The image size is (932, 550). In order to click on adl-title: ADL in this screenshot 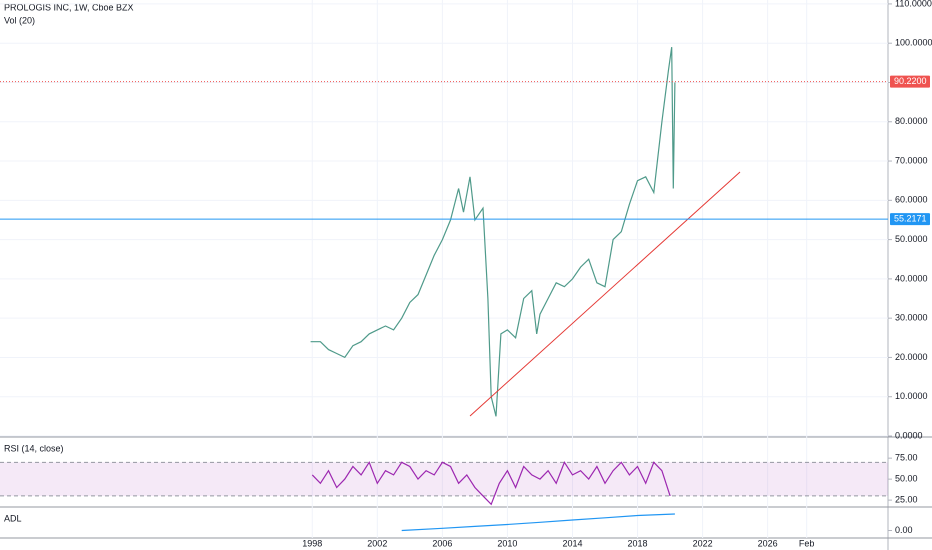, I will do `click(13, 518)`.